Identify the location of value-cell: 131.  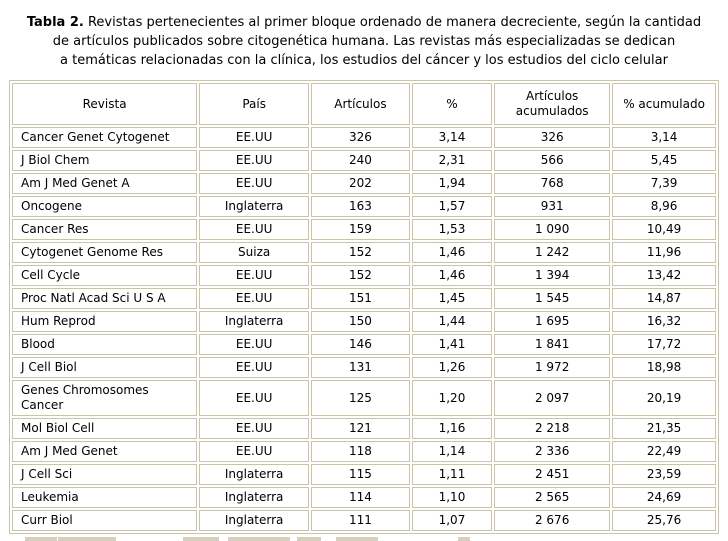
(360, 367).